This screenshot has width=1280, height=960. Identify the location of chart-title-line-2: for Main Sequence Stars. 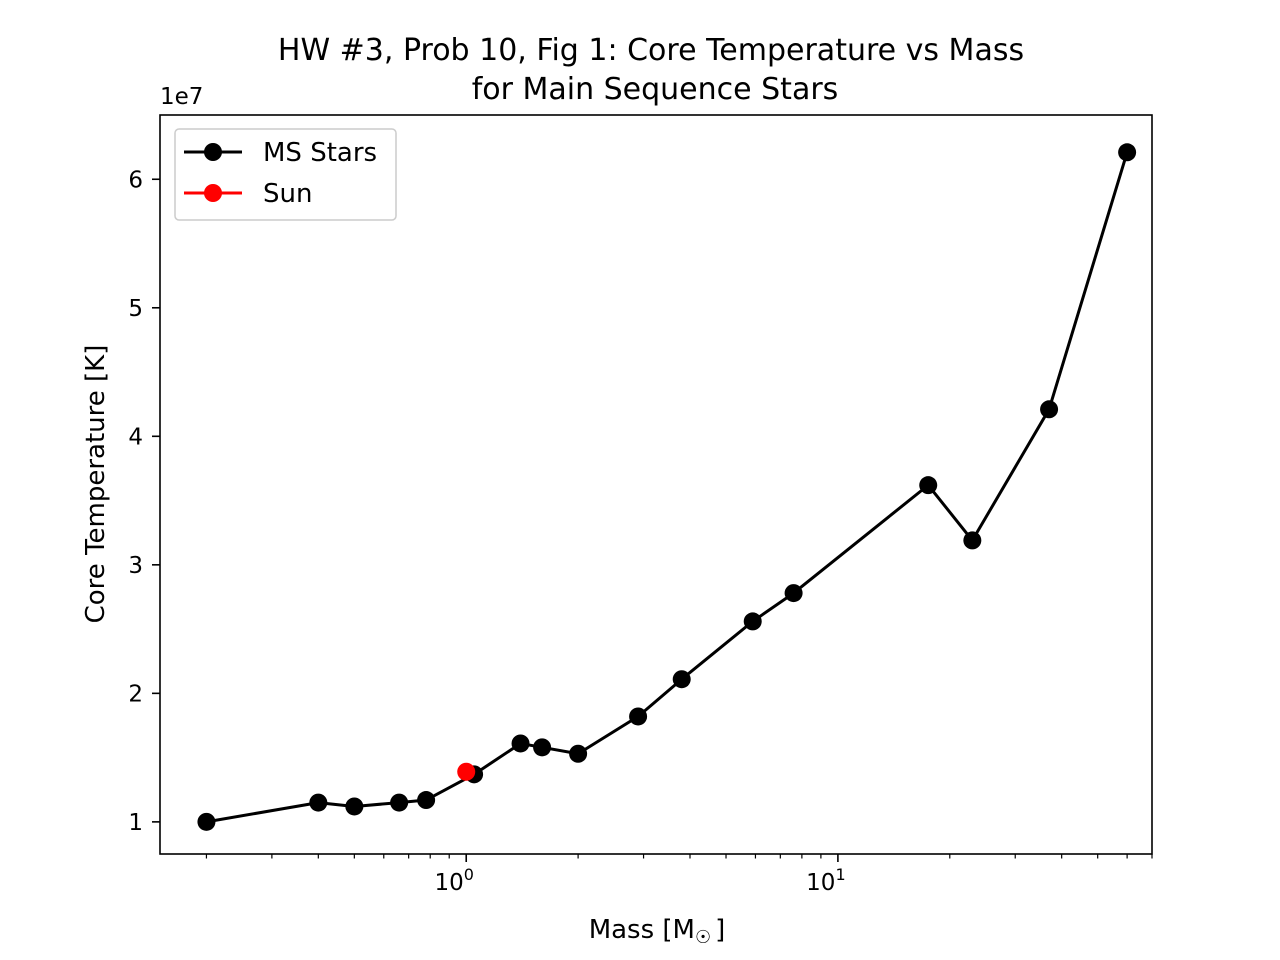
(655, 89).